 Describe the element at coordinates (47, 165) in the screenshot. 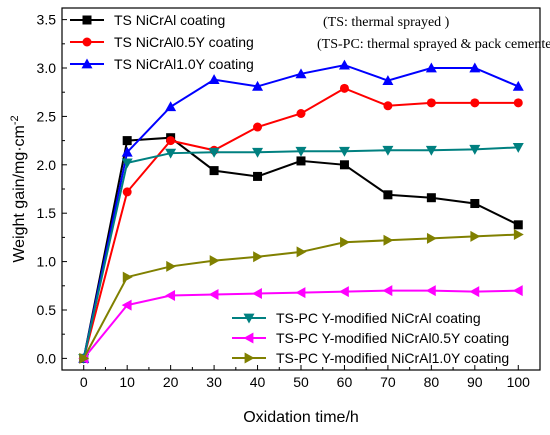

I see `y-tick-label: 2.0` at that location.